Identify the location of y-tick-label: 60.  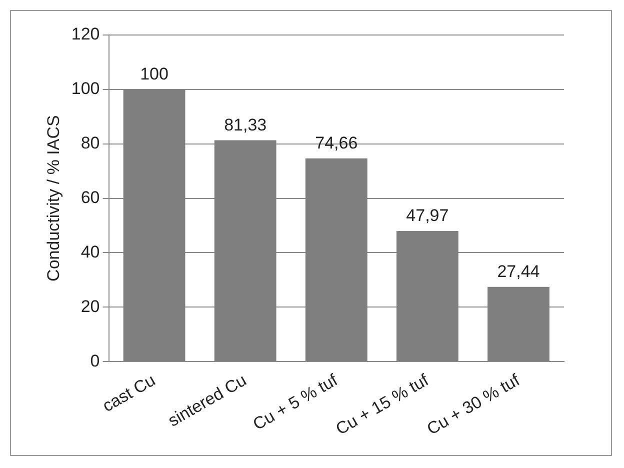
(90, 197).